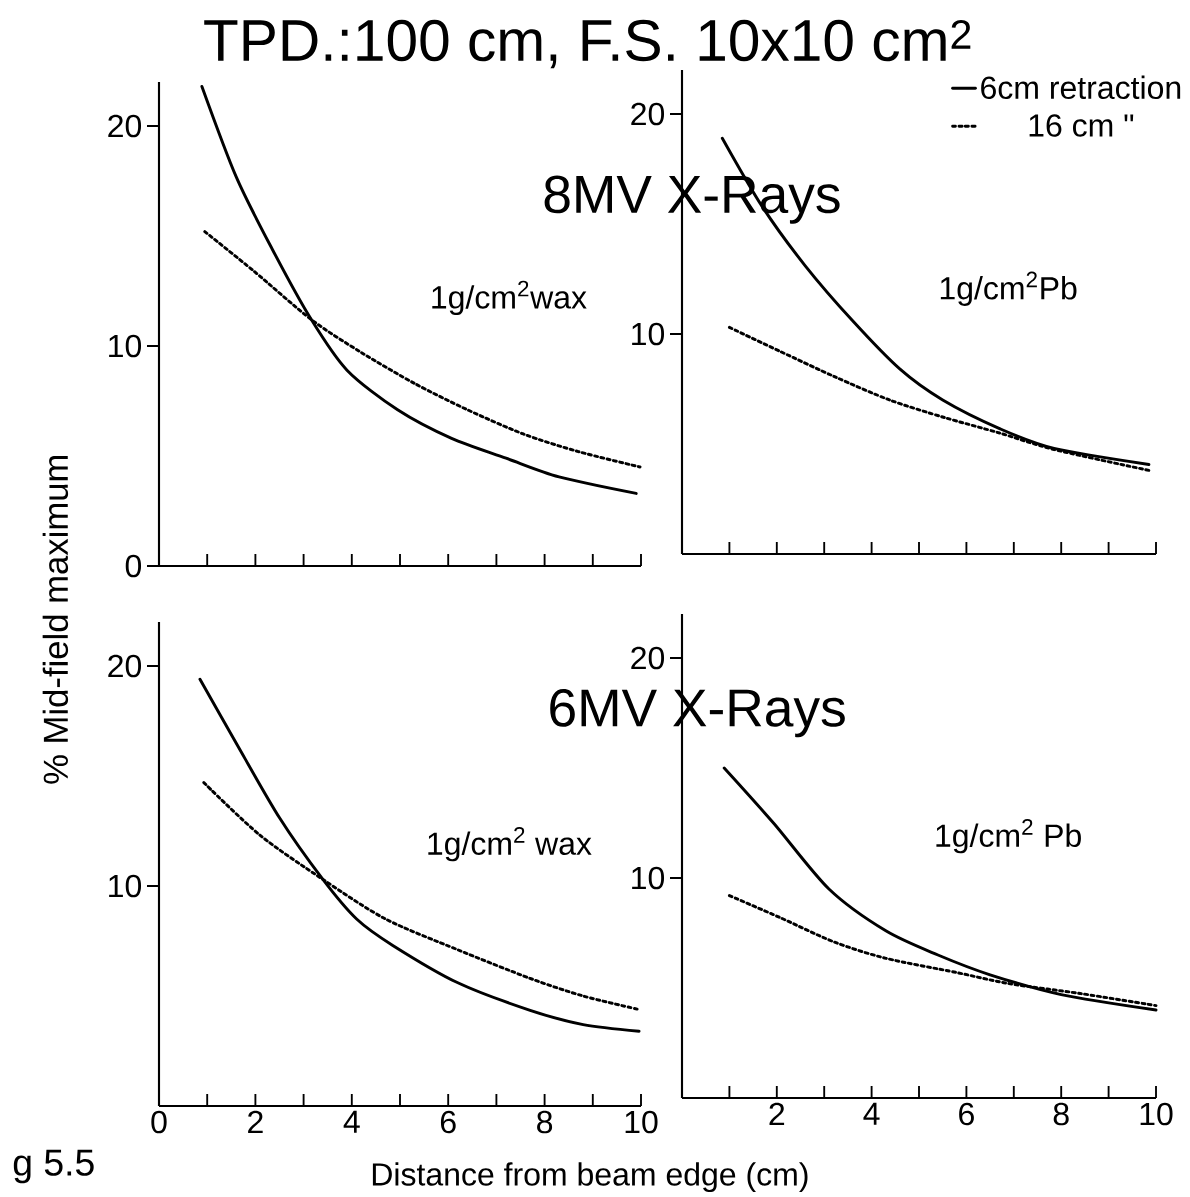 The height and width of the screenshot is (1197, 1190). I want to click on annotation: 1g/cm$^{2}$ wax, so click(510, 844).